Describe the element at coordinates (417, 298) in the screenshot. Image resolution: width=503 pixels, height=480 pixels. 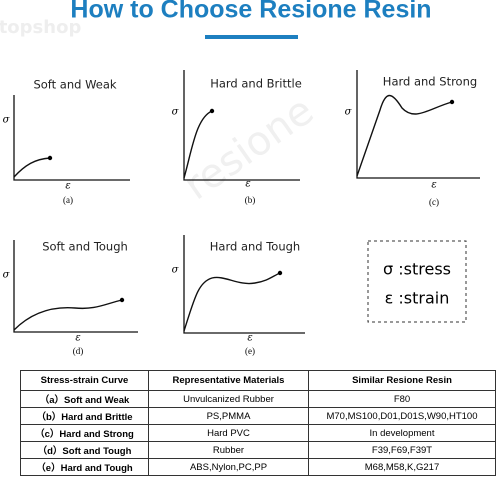
I see `legend-strain: ε :strain` at that location.